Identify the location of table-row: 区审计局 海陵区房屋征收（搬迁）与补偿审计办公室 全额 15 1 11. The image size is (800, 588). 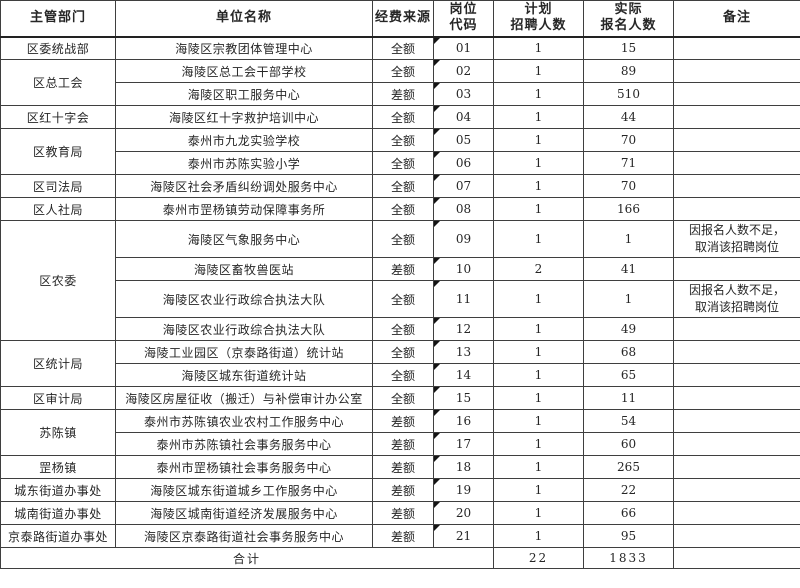
(400, 398).